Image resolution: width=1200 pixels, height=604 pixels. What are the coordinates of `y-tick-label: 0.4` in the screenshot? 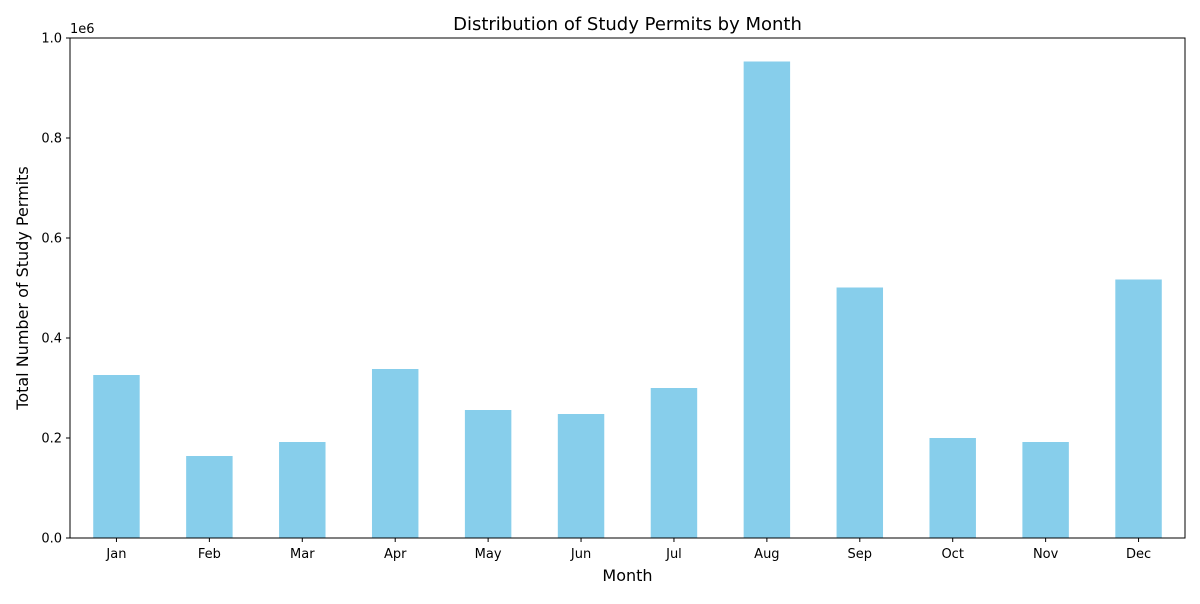 It's located at (51, 339).